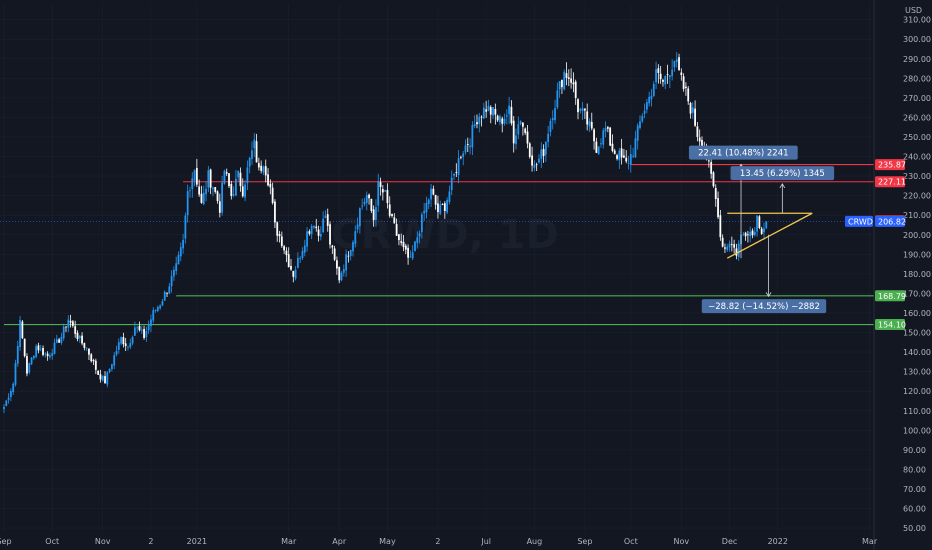 The width and height of the screenshot is (932, 550). I want to click on price-tick-label: 270.00, so click(917, 98).